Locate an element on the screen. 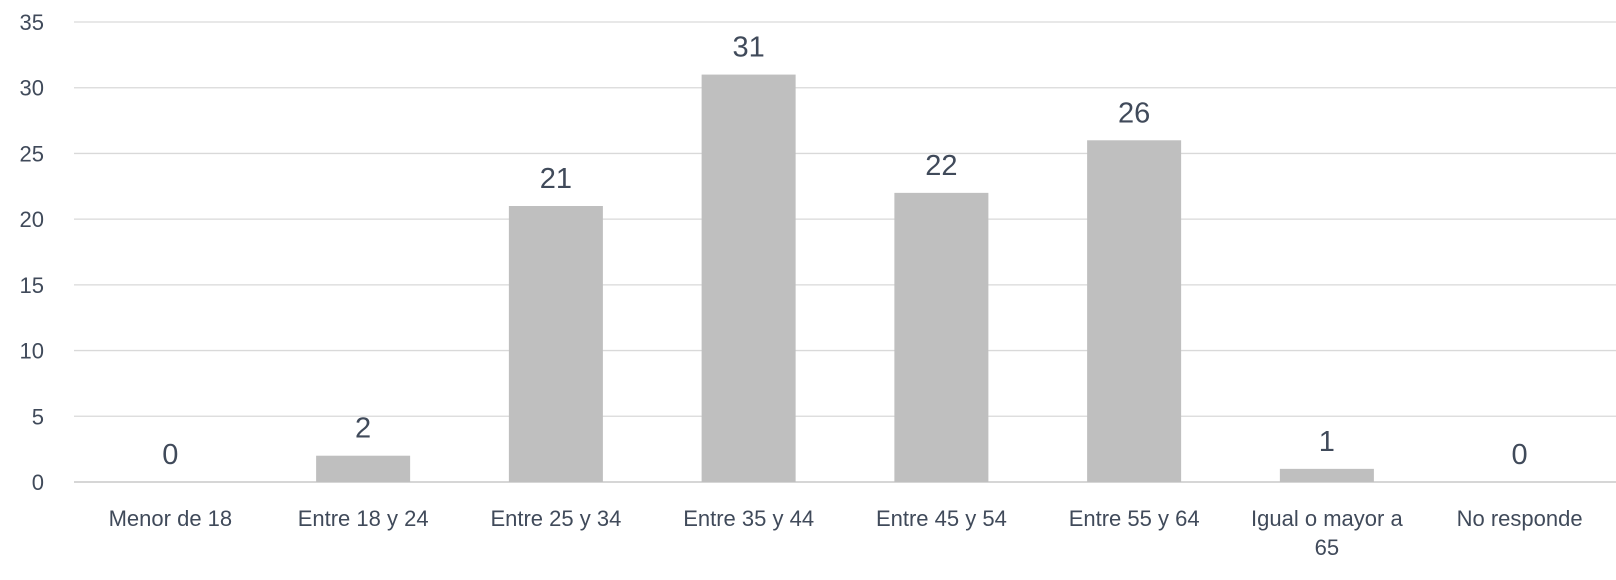  y-tick-label: 35 is located at coordinates (32, 22).